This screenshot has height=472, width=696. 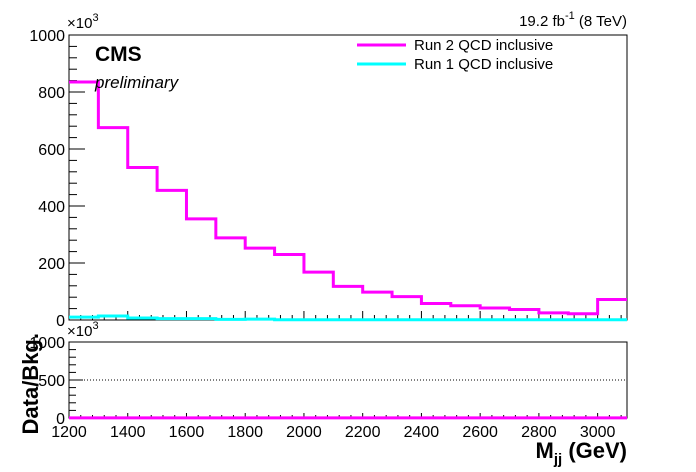 What do you see at coordinates (118, 54) in the screenshot?
I see `cms-label: CMS` at bounding box center [118, 54].